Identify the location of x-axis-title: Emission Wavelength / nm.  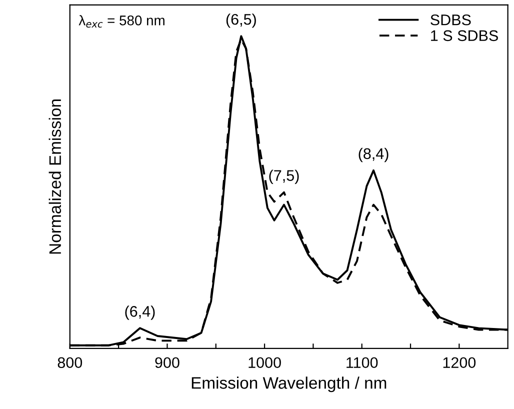
(289, 384).